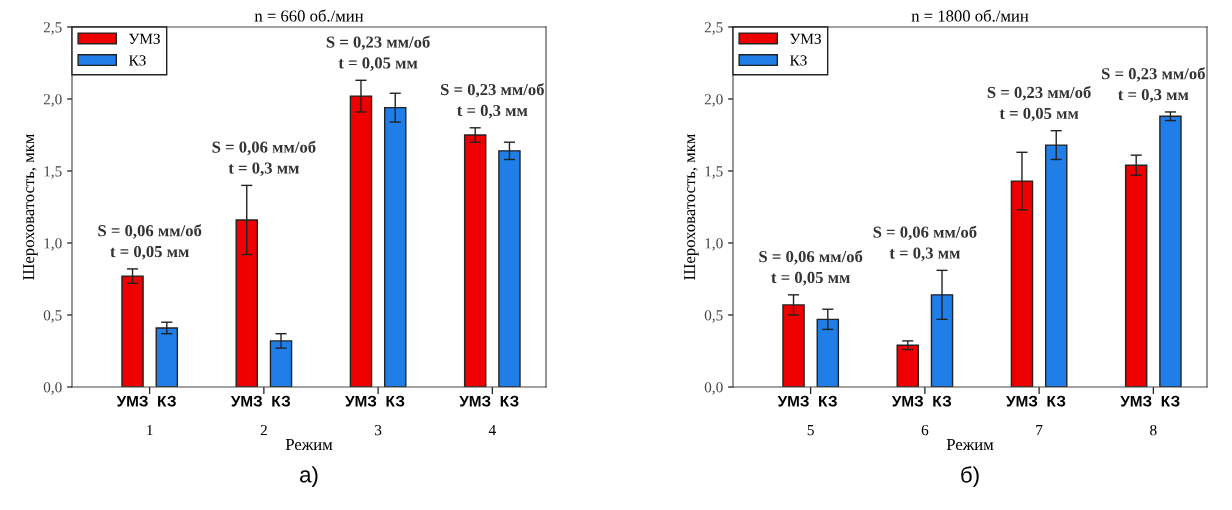 The width and height of the screenshot is (1232, 510). Describe the element at coordinates (810, 430) in the screenshot. I see `x-tick-label: 5` at that location.